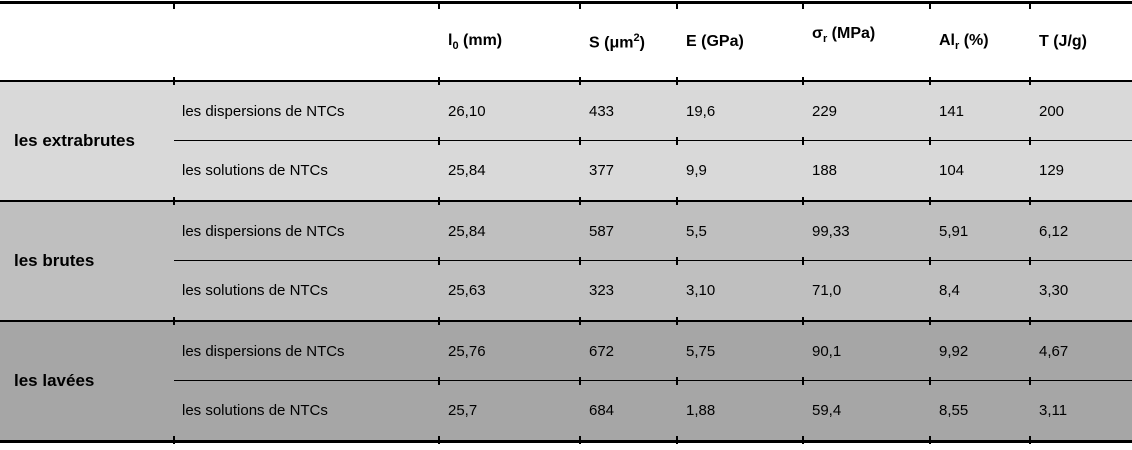 This screenshot has height=450, width=1132. I want to click on value-cell: 4,67, so click(1054, 351).